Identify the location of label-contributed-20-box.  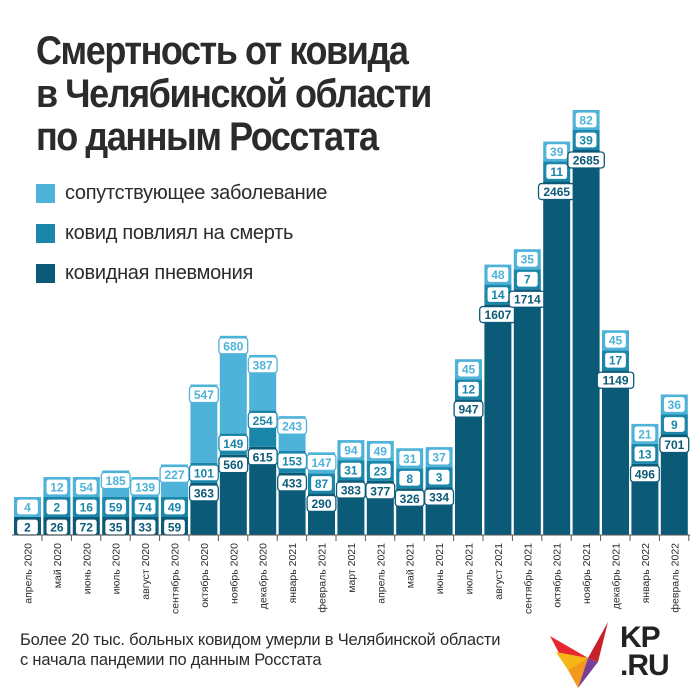
(615, 360).